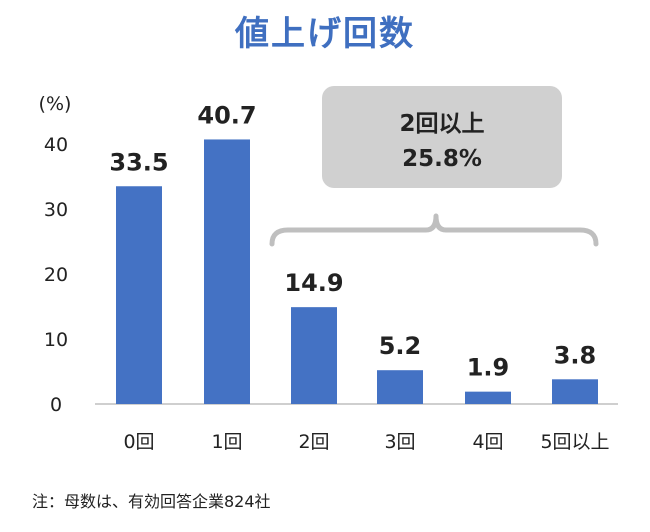 This screenshot has width=650, height=532. Describe the element at coordinates (325, 34) in the screenshot. I see `chart-title: 値上げ回数` at that location.